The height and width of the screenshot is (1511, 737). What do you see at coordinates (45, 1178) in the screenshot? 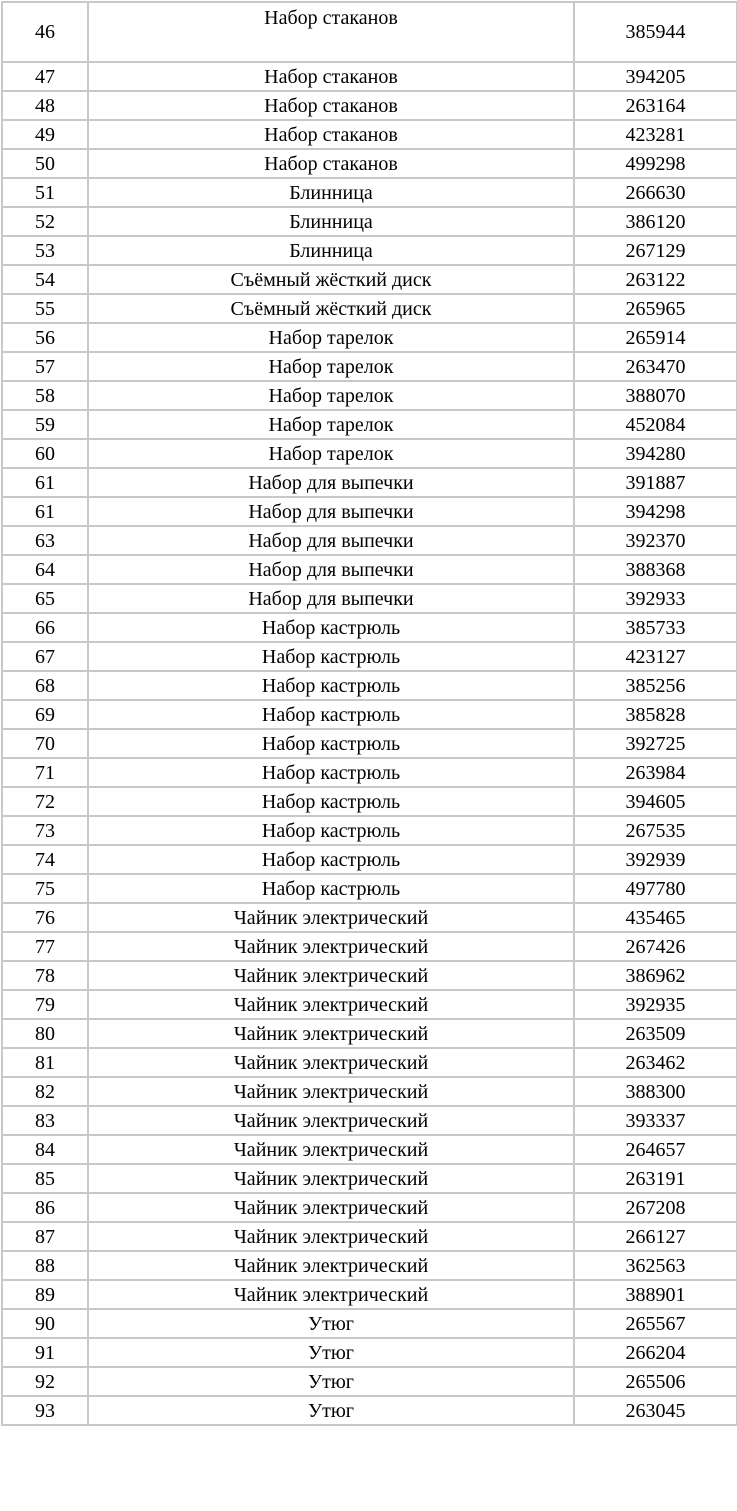
I see `row-number-cell: 85` at bounding box center [45, 1178].